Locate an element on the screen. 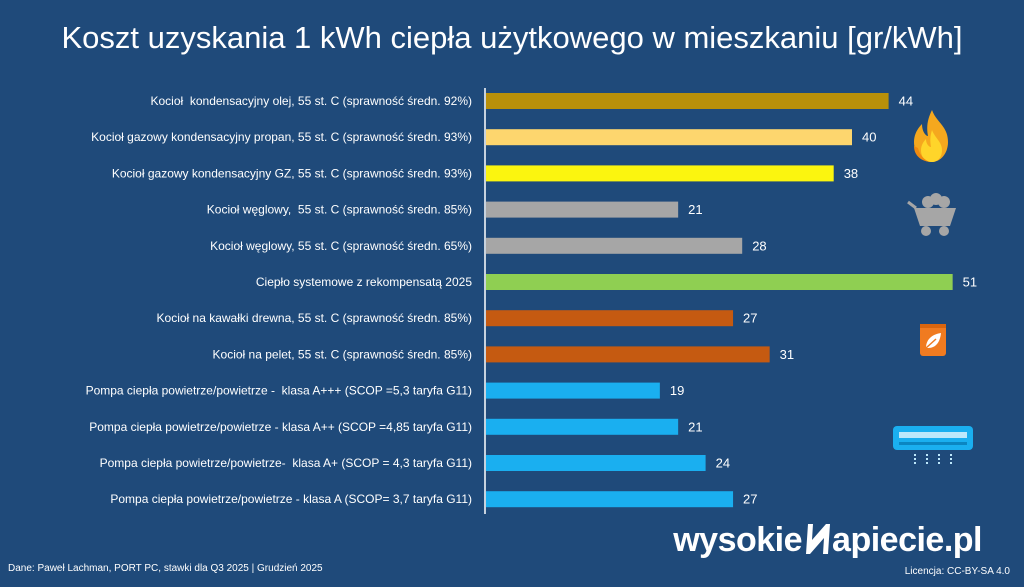 The height and width of the screenshot is (587, 1024). data-label: 24 is located at coordinates (723, 463).